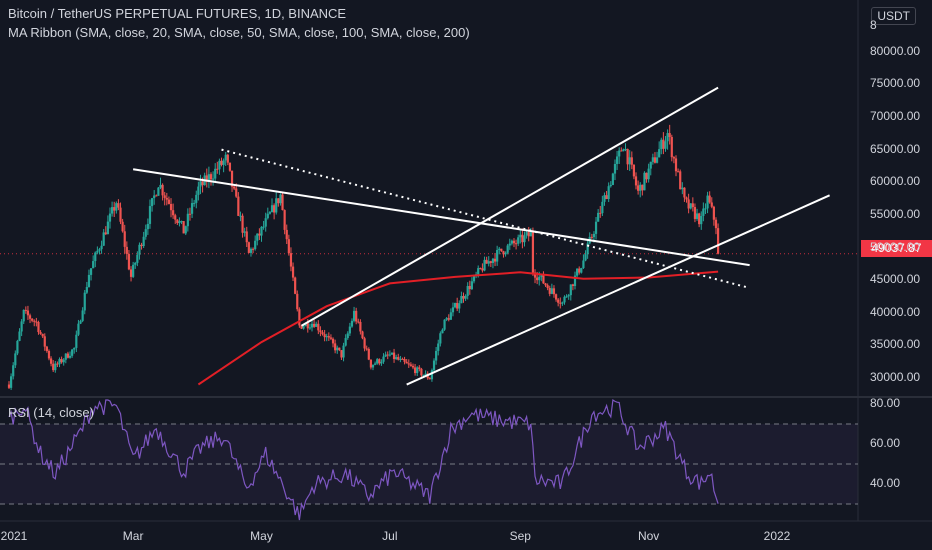  What do you see at coordinates (893, 16) in the screenshot?
I see `currency-button: USDT` at bounding box center [893, 16].